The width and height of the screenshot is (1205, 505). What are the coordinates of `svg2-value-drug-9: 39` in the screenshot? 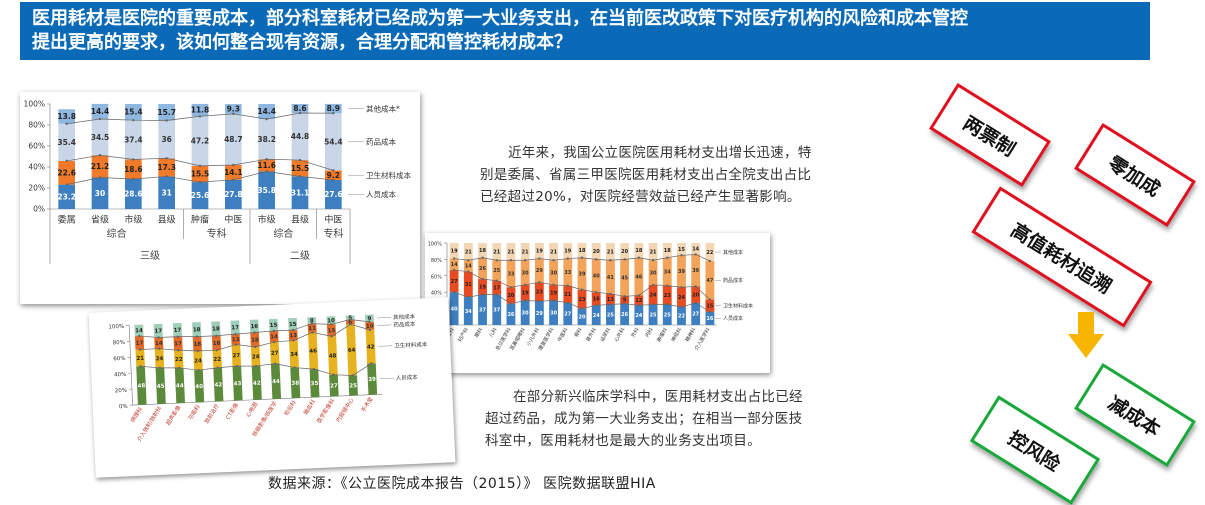 It's located at (582, 275).